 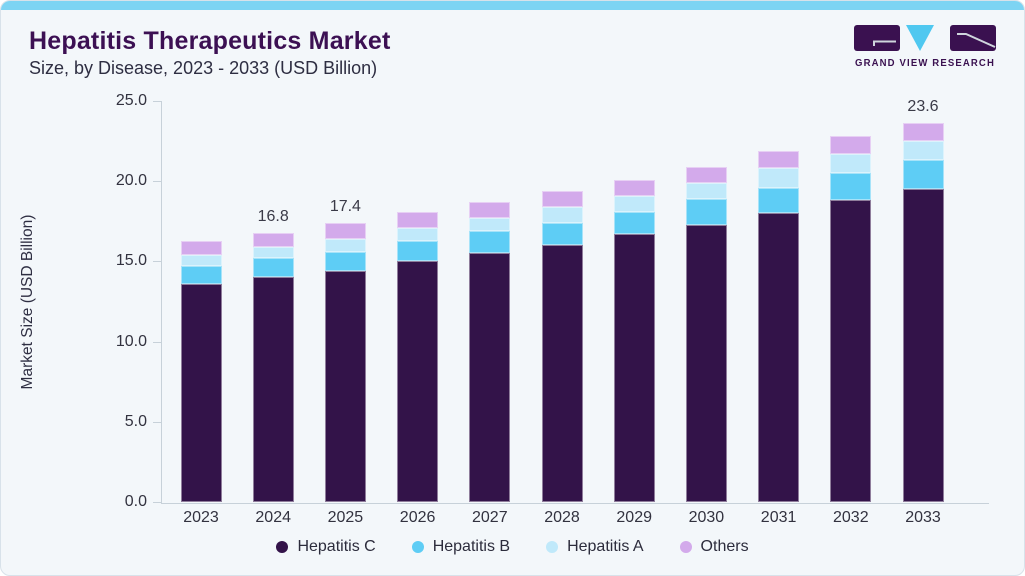 I want to click on chart-legend: Hepatitis C Hepatitis B Hepatitis A Others, so click(x=512, y=547).